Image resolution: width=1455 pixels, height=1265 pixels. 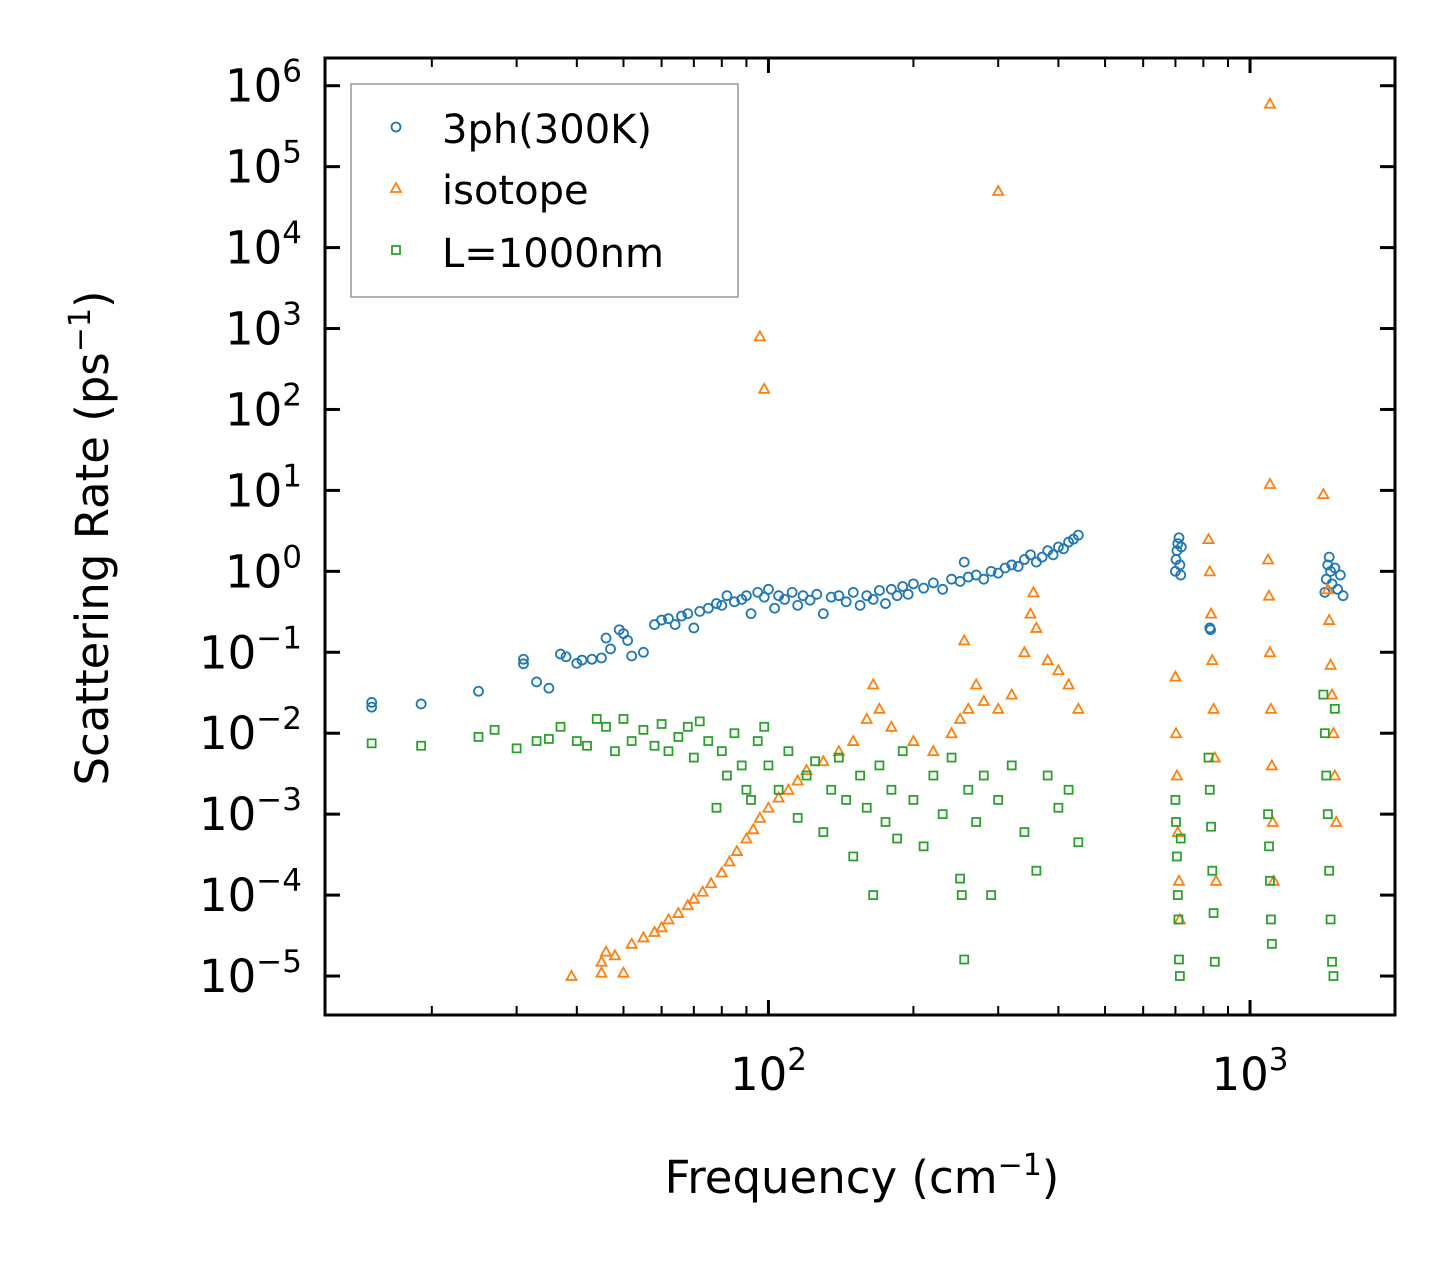 I want to click on y-tick-label: 10², so click(x=263, y=406).